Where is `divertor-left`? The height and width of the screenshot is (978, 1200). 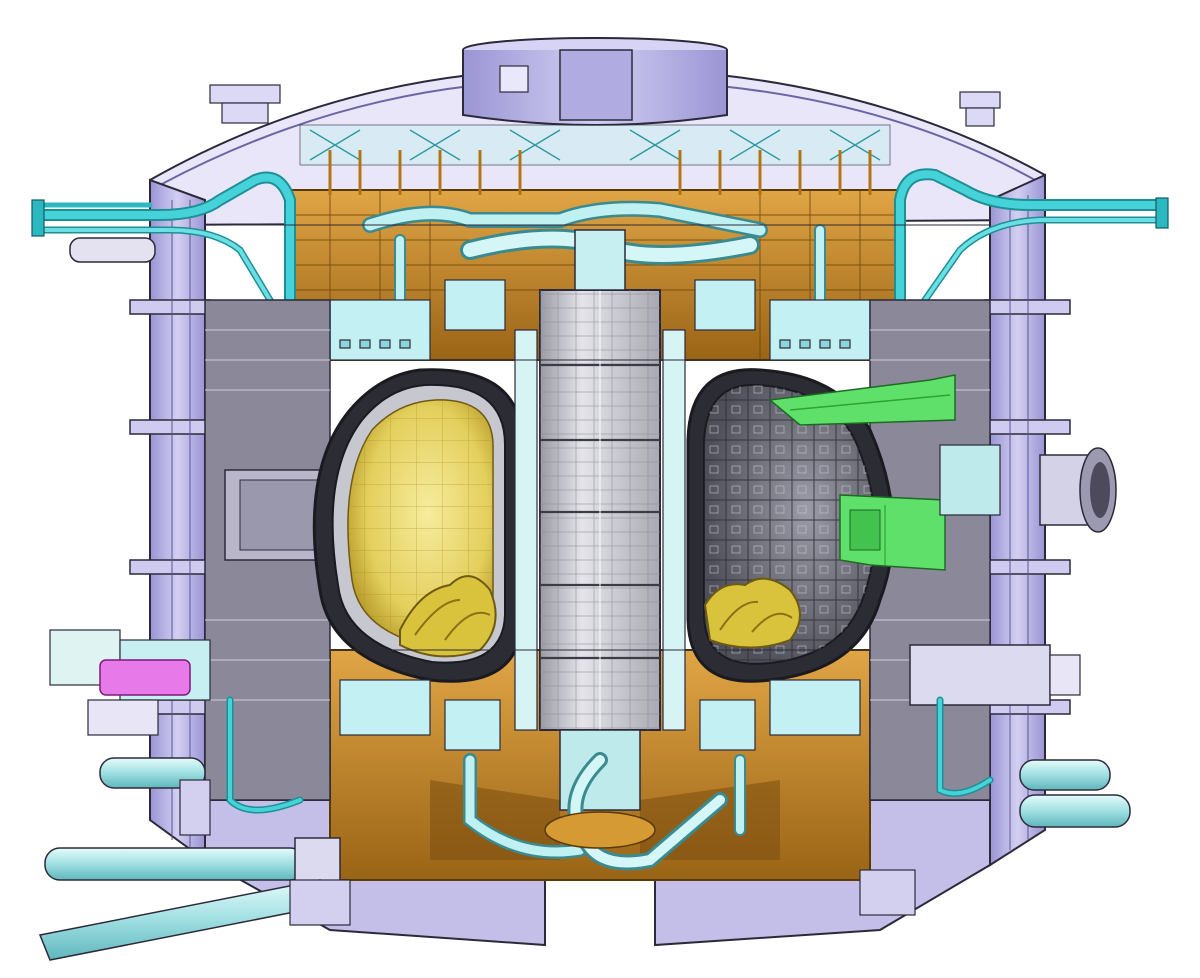 divertor-left is located at coordinates (448, 616).